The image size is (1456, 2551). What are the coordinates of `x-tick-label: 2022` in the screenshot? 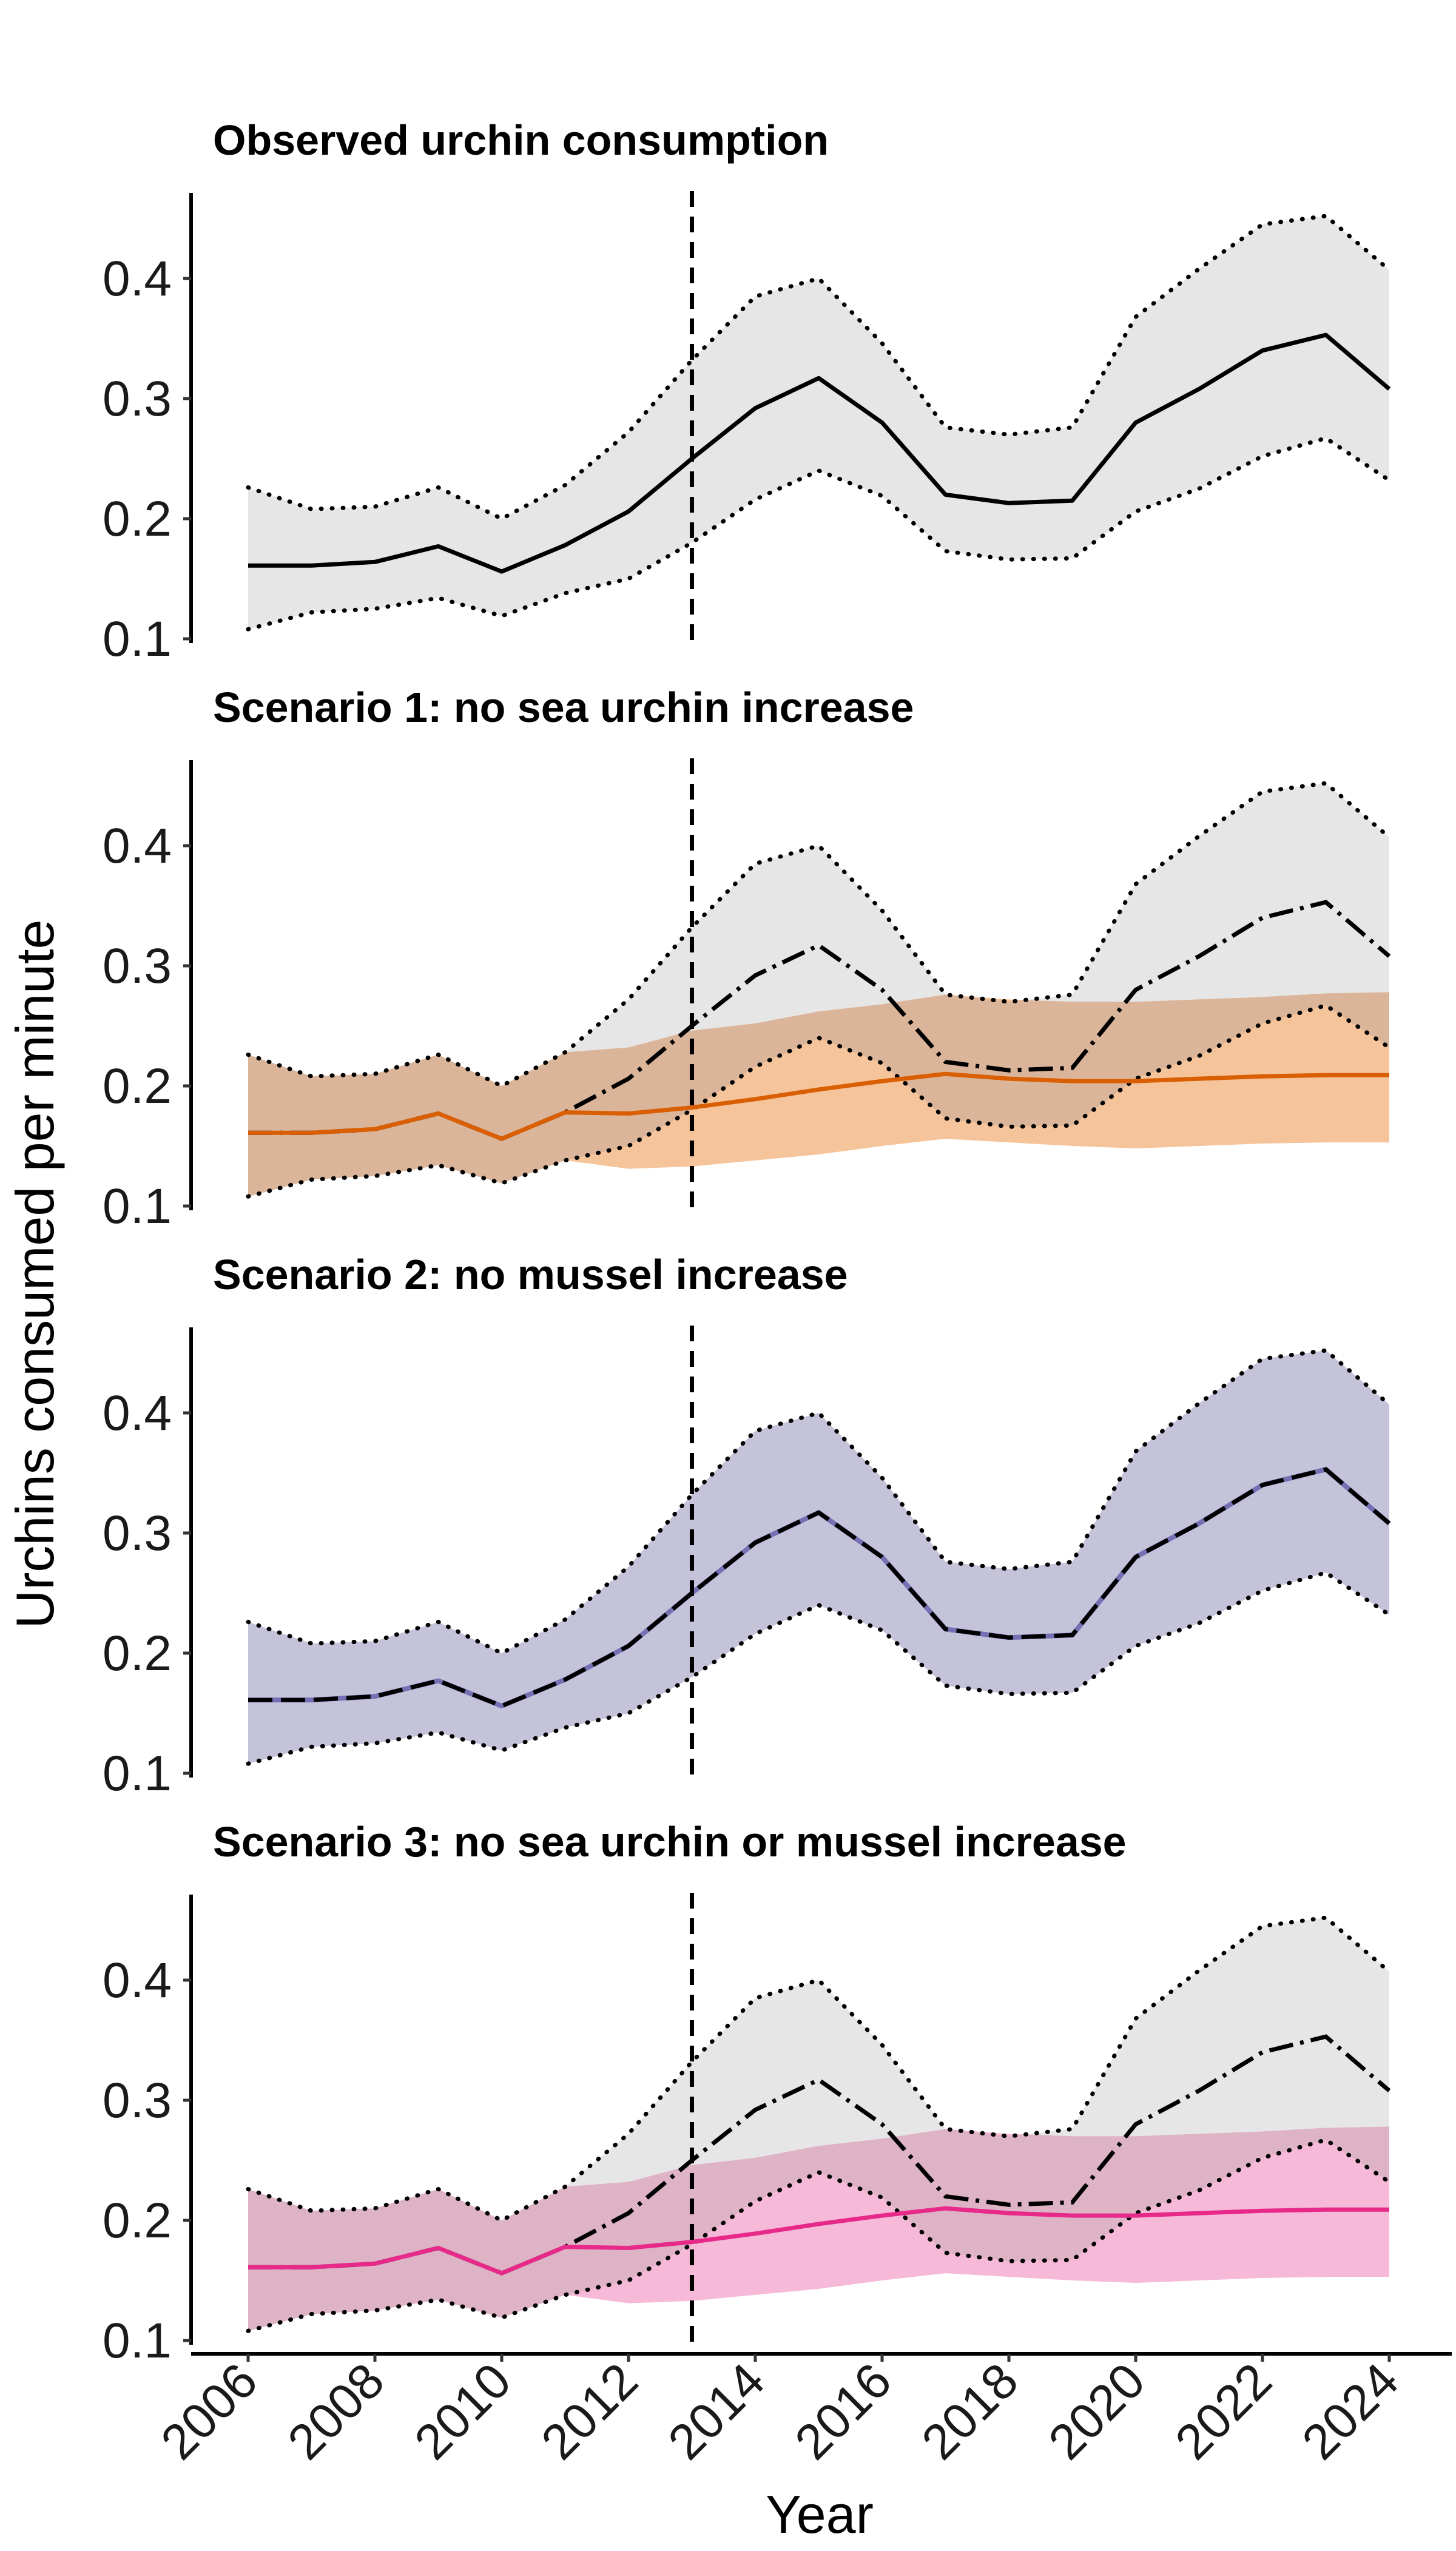 It's located at (1223, 2411).